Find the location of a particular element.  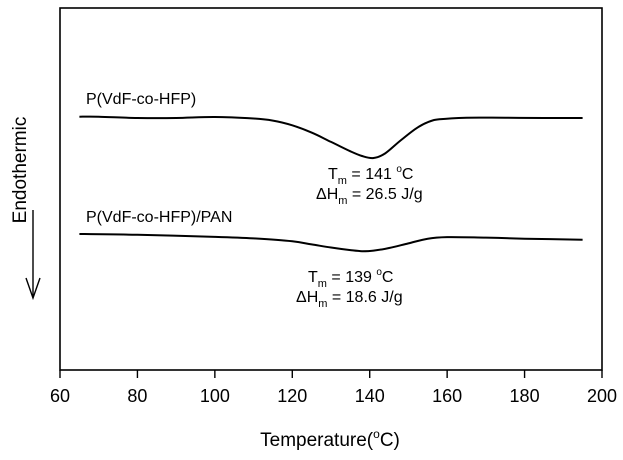

series-2-tm-annotation: Tm = 139 oC is located at coordinates (350, 278).